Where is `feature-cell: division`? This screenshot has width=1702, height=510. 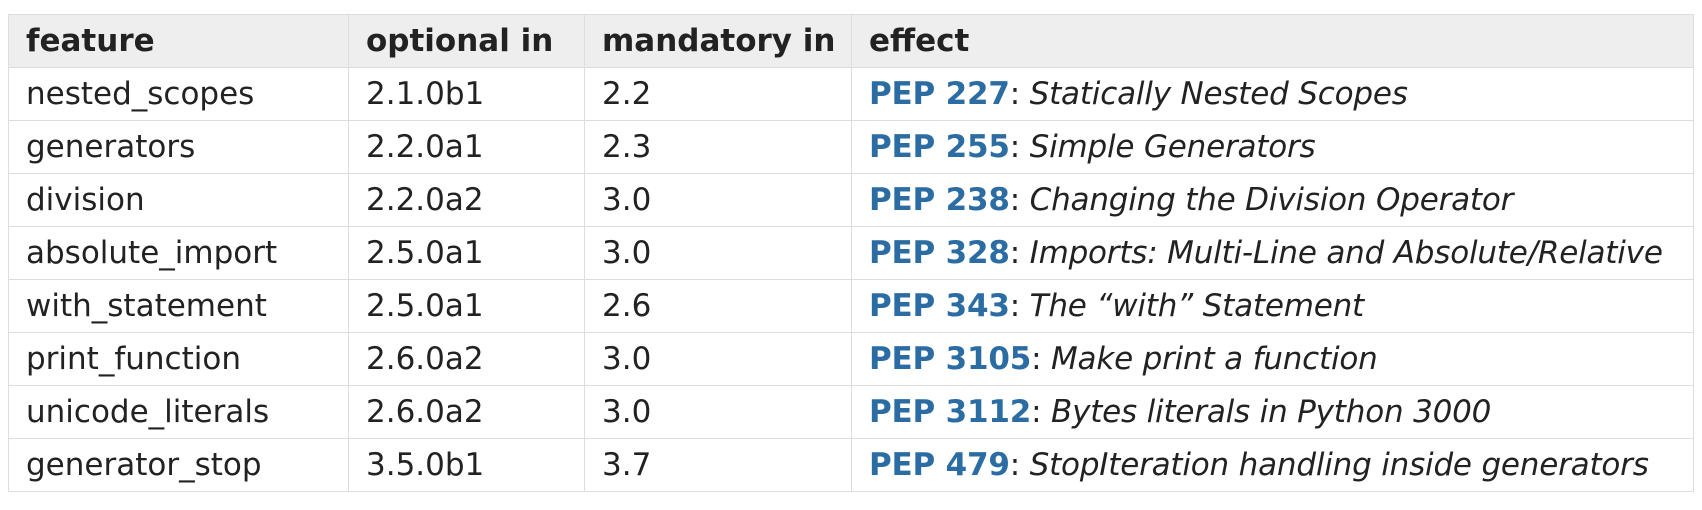
feature-cell: division is located at coordinates (178, 200).